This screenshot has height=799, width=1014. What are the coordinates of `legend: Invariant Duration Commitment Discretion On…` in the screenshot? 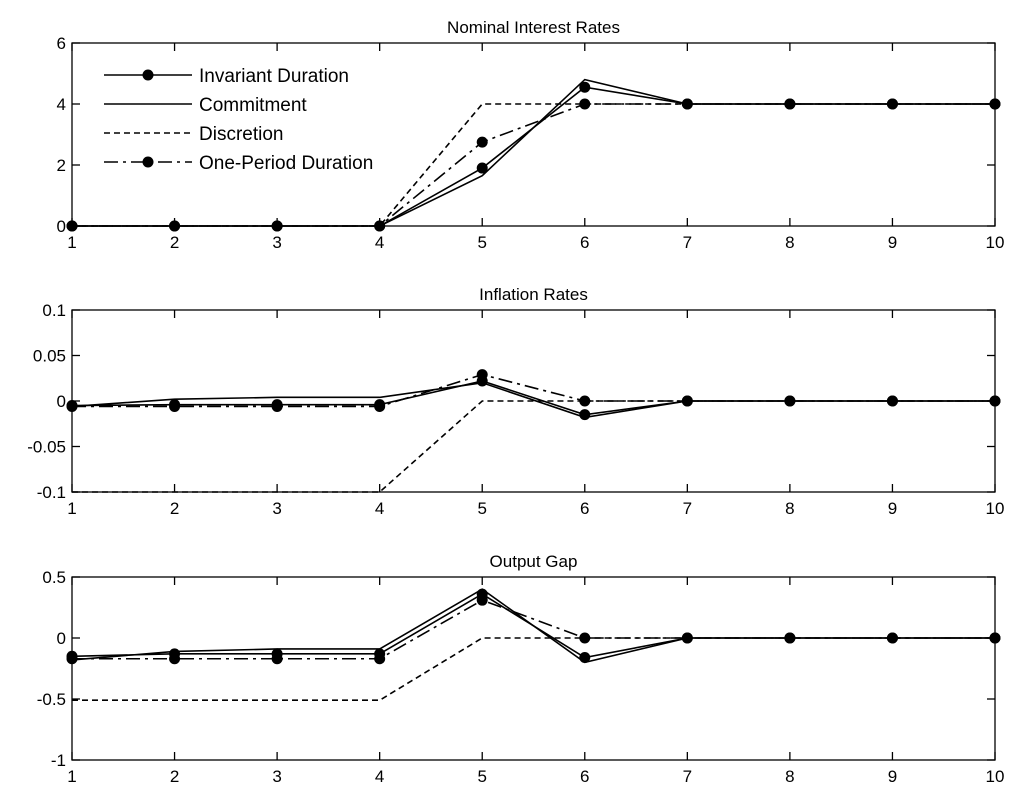 It's located at (238, 120).